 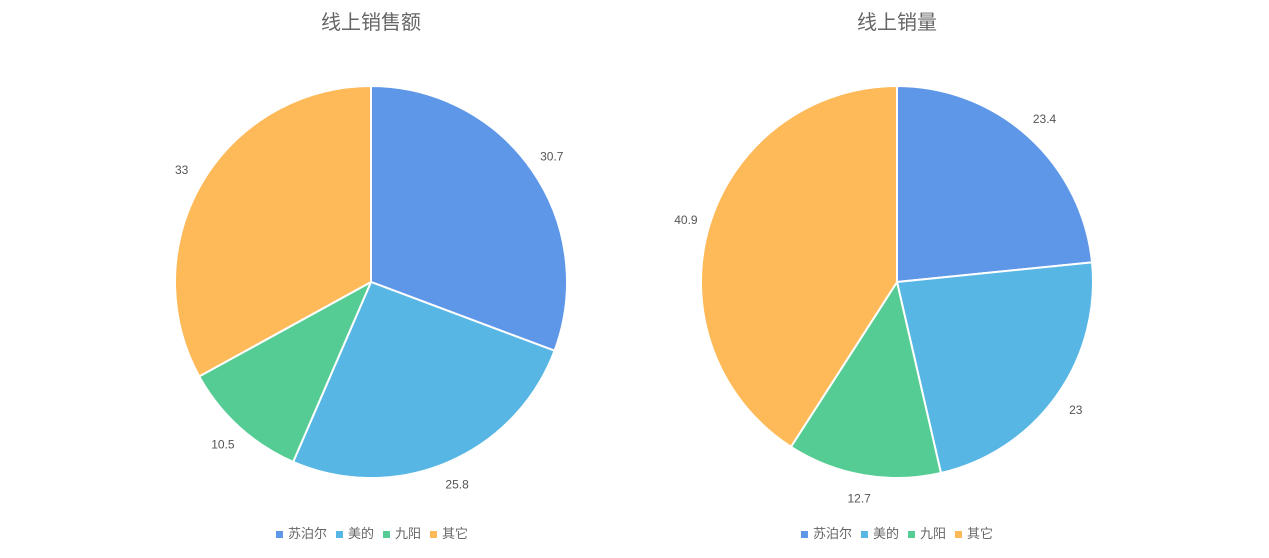 I want to click on legend-left: 苏泊尔 美的 九阳 其它, so click(x=371, y=534).